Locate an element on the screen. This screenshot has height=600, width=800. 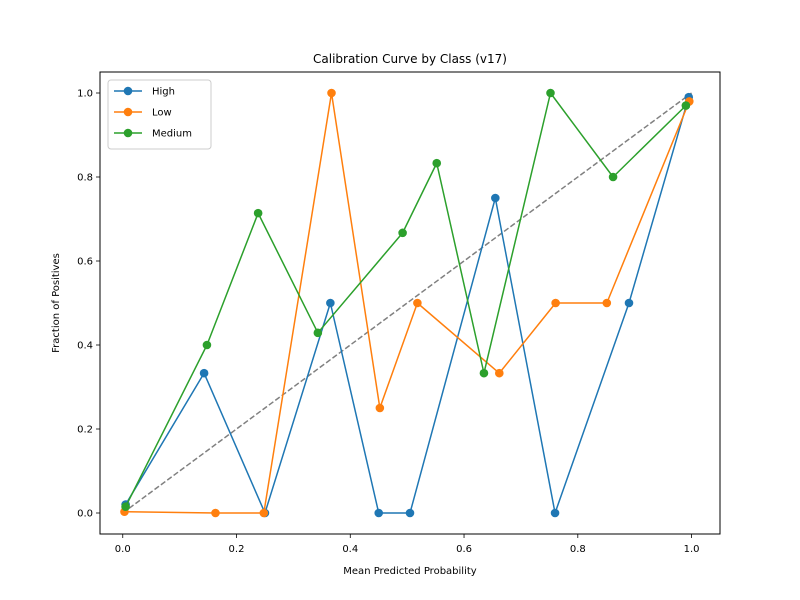
x-tick-label: 0.0 is located at coordinates (123, 549).